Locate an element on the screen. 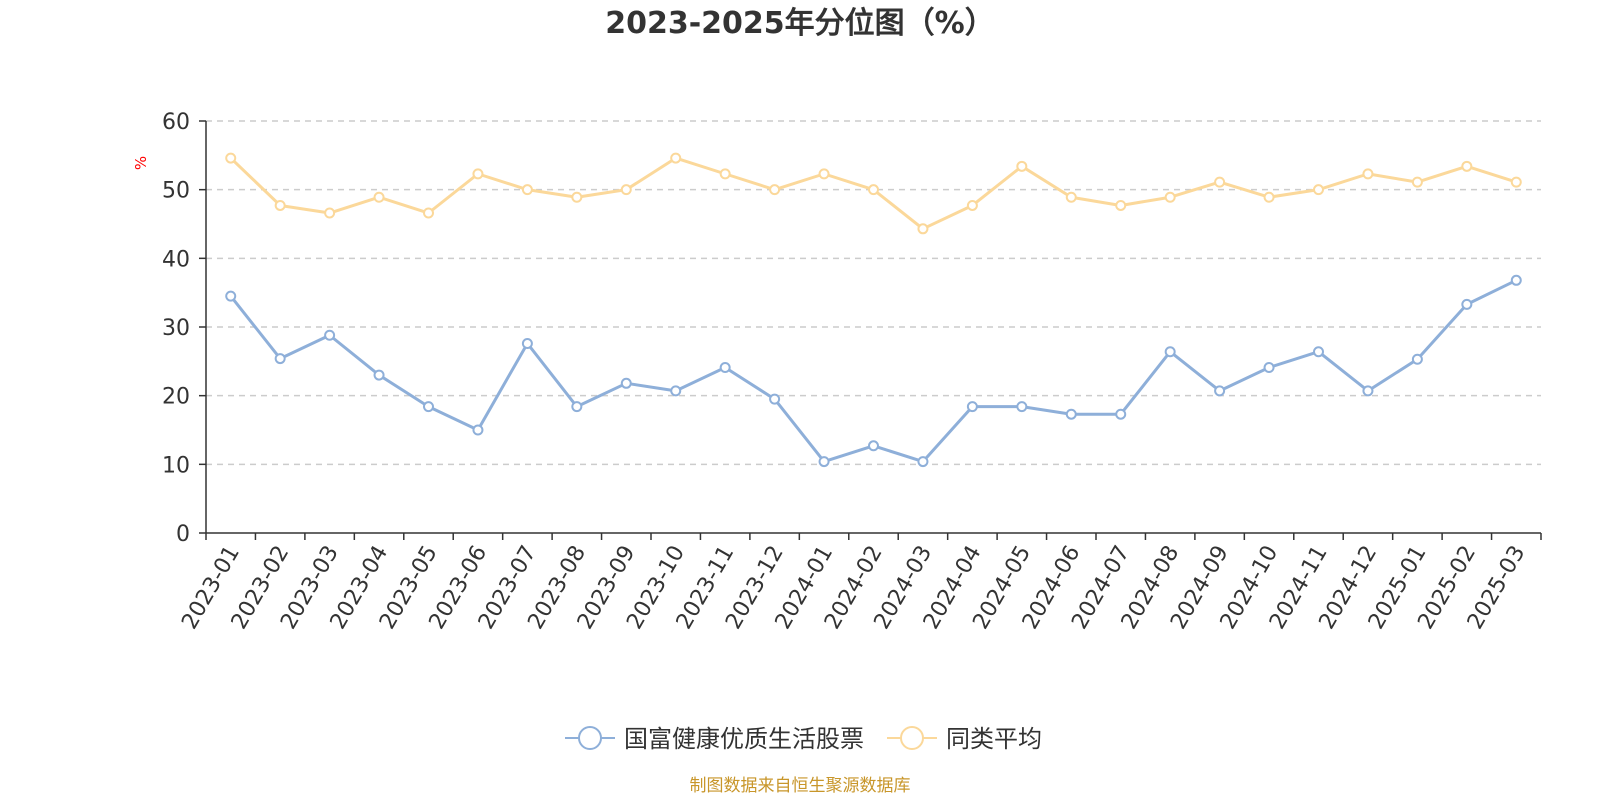  y-tick-label: 60 is located at coordinates (176, 122).